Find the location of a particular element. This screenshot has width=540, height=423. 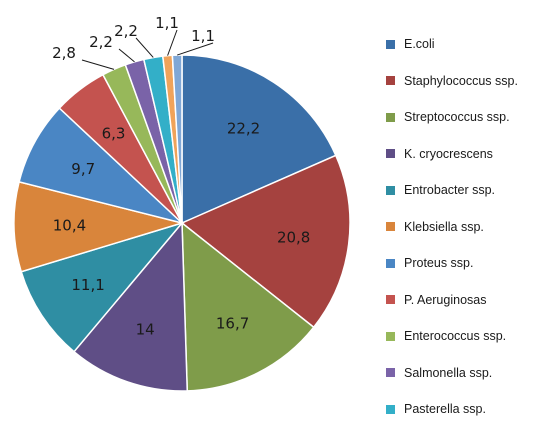

legend-item: K. cryocrescens is located at coordinates (439, 154).